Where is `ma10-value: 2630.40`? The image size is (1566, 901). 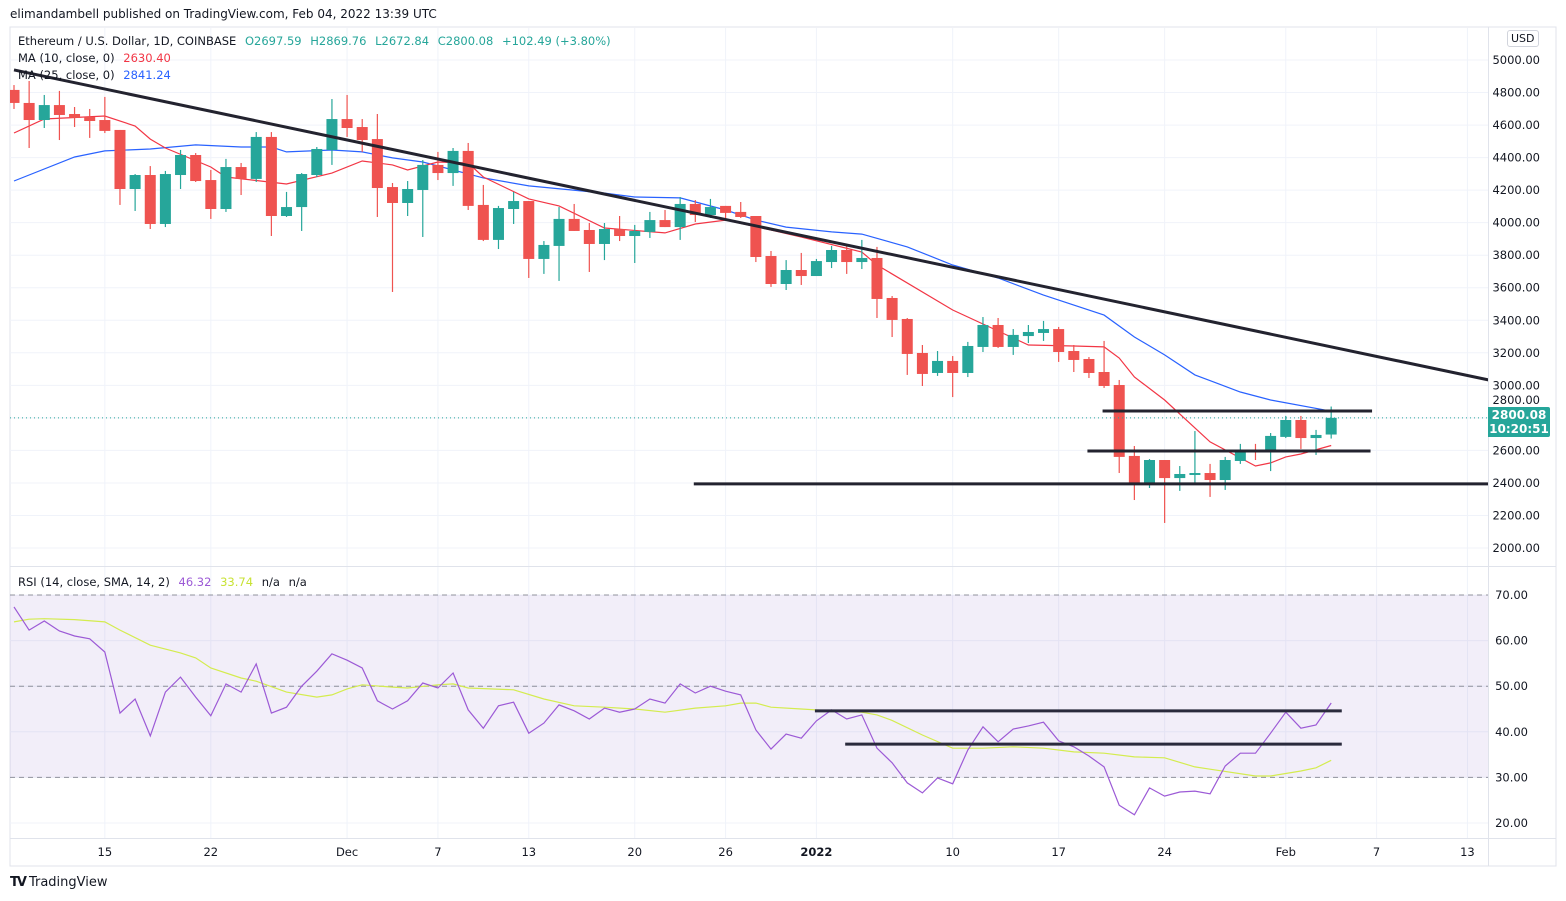
ma10-value: 2630.40 is located at coordinates (147, 58).